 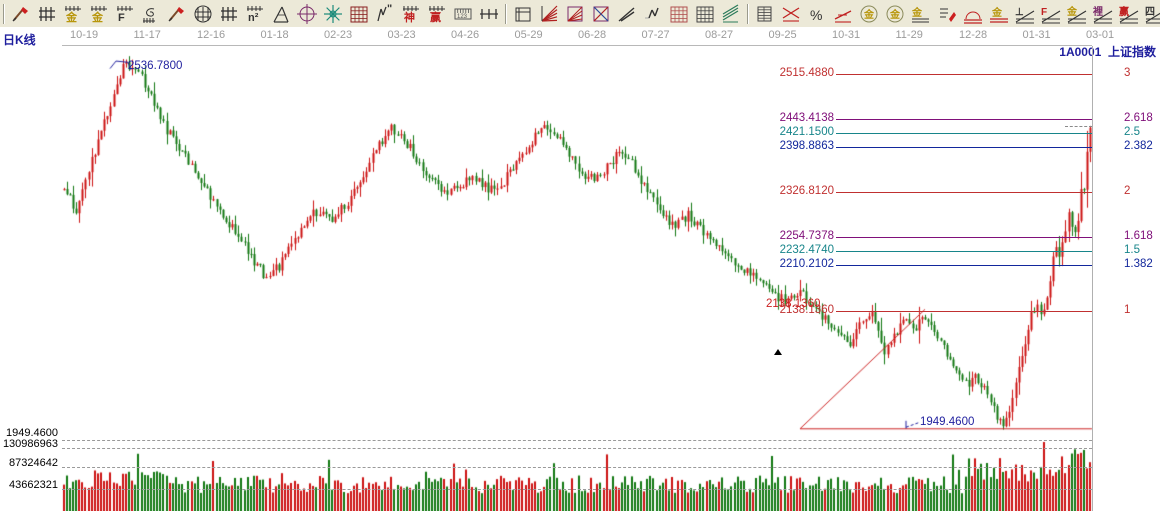 What do you see at coordinates (806, 236) in the screenshot?
I see `fibonacci-price-label: 2254.7378` at bounding box center [806, 236].